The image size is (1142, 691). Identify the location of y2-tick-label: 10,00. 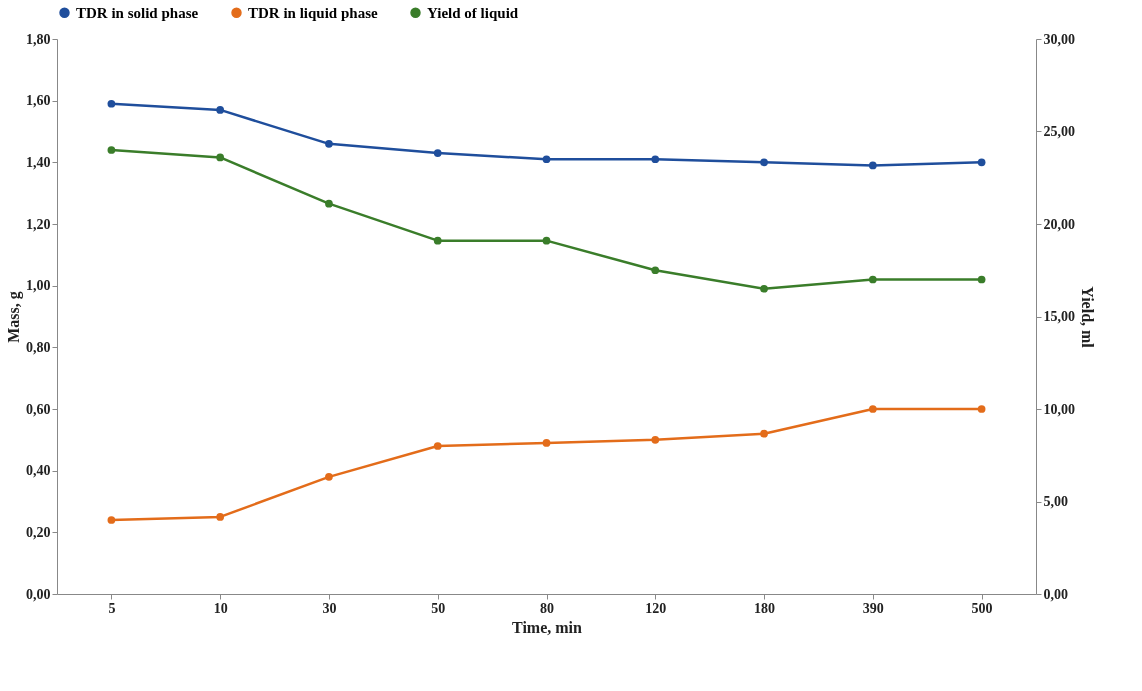
(1059, 409).